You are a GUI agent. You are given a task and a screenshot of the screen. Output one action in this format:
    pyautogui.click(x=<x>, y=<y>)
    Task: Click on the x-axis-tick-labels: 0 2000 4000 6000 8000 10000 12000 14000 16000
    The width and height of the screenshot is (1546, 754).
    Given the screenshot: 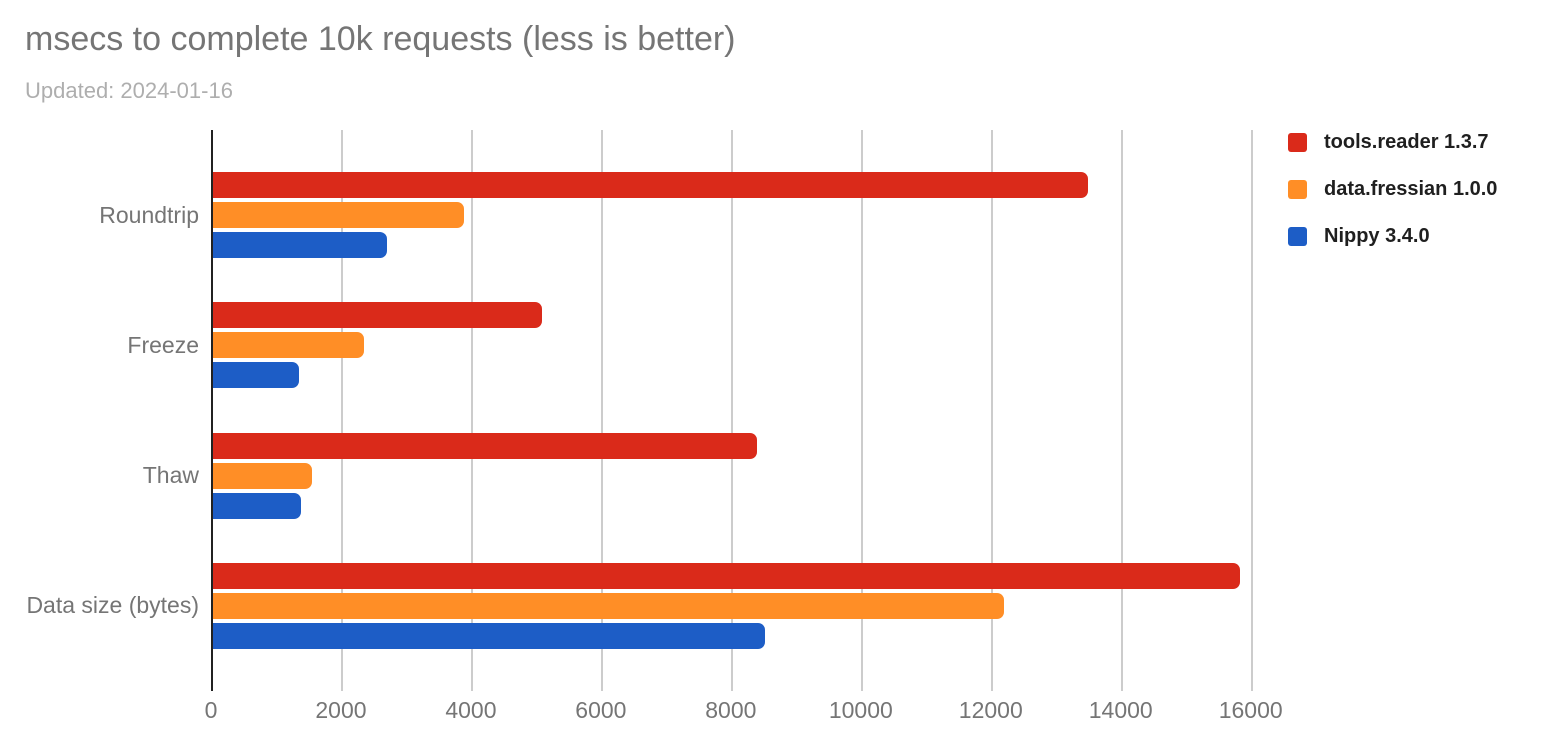 What is the action you would take?
    pyautogui.click(x=744, y=714)
    